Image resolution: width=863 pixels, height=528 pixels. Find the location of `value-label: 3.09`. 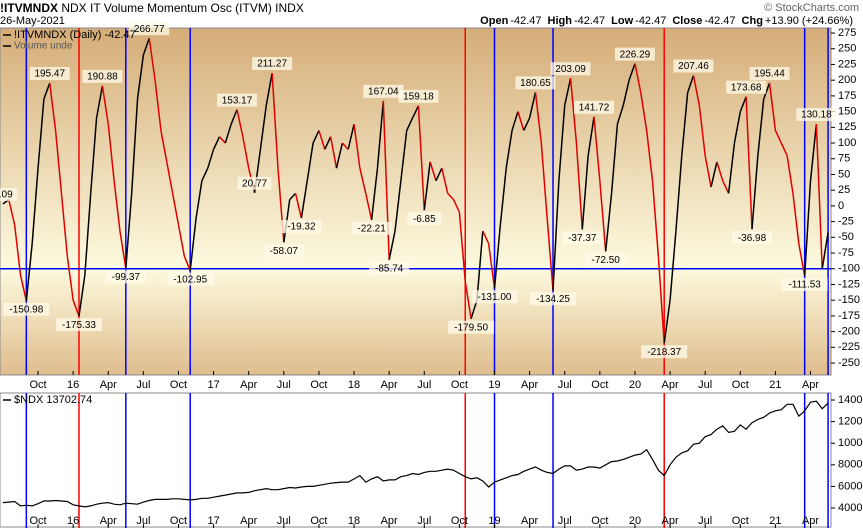

value-label: 3.09 is located at coordinates (6, 195).